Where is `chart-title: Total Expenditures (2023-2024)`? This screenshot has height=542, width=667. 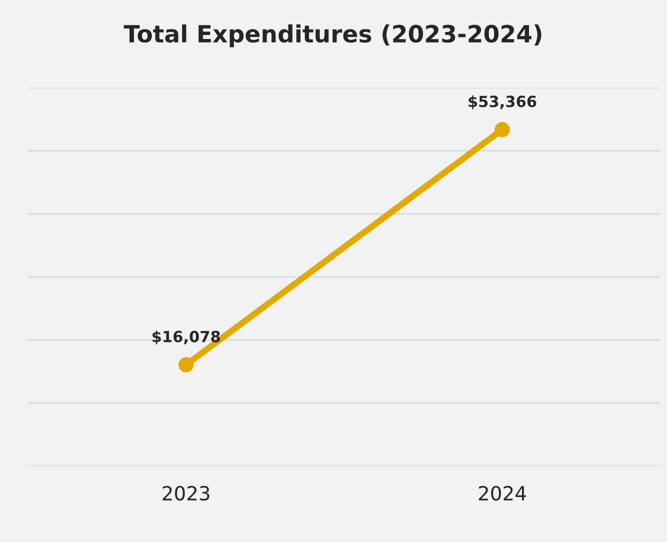 chart-title: Total Expenditures (2023-2024) is located at coordinates (333, 36).